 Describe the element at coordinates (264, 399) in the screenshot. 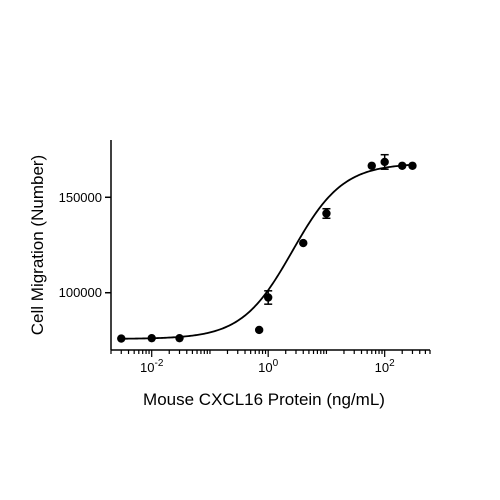

I see `x-axis-title: Mouse CXCL16 Protein (ng/mL)` at that location.